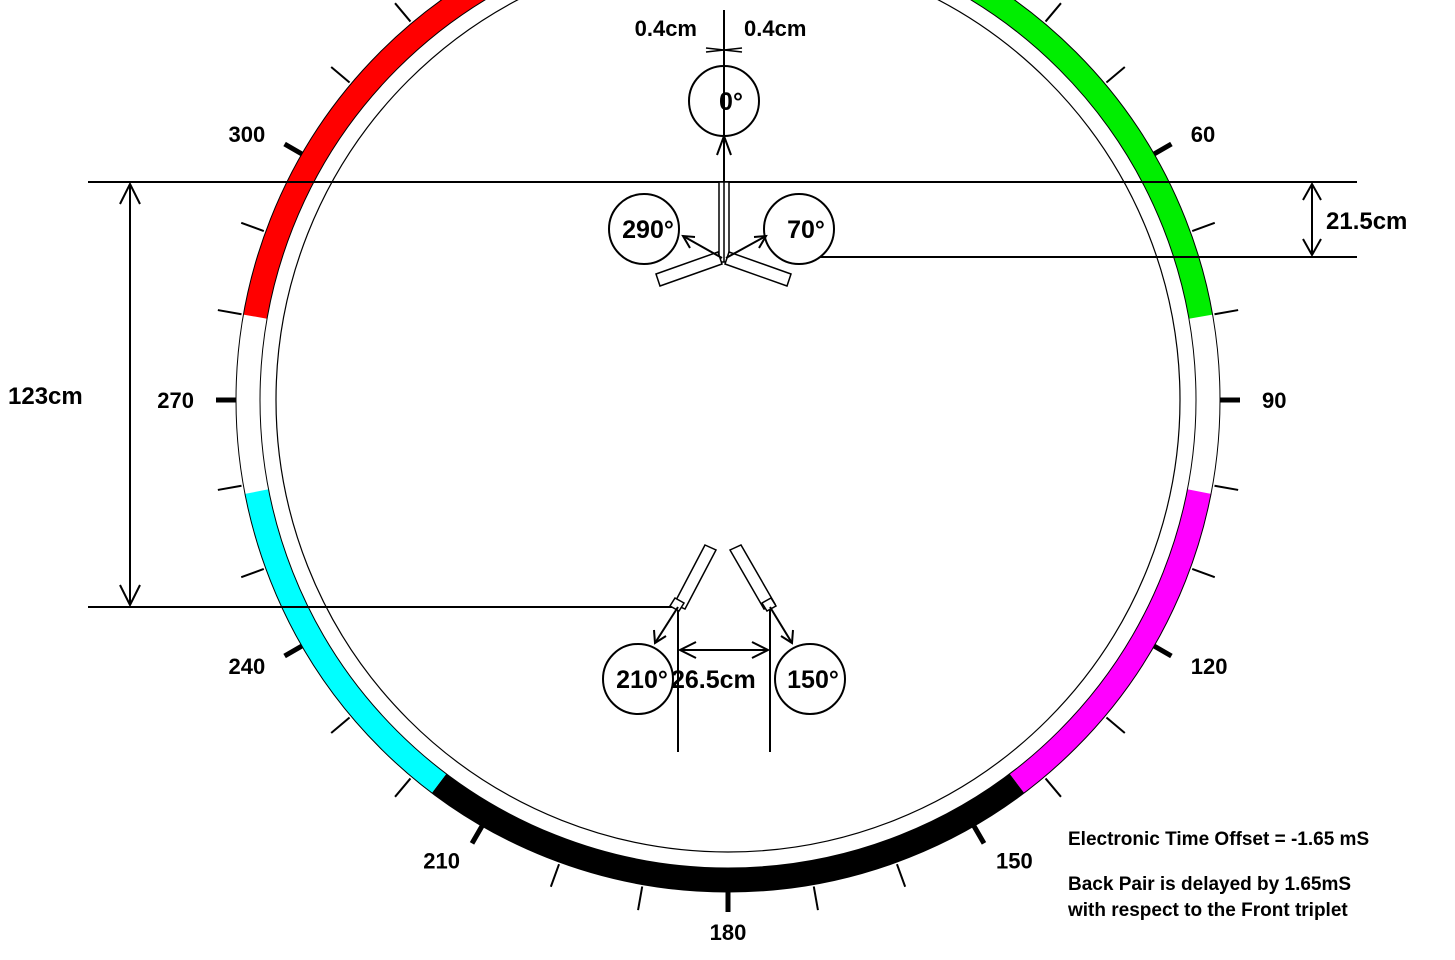 The height and width of the screenshot is (960, 1455). Describe the element at coordinates (713, 680) in the screenshot. I see `back-spacing-label: 26.5cm` at that location.